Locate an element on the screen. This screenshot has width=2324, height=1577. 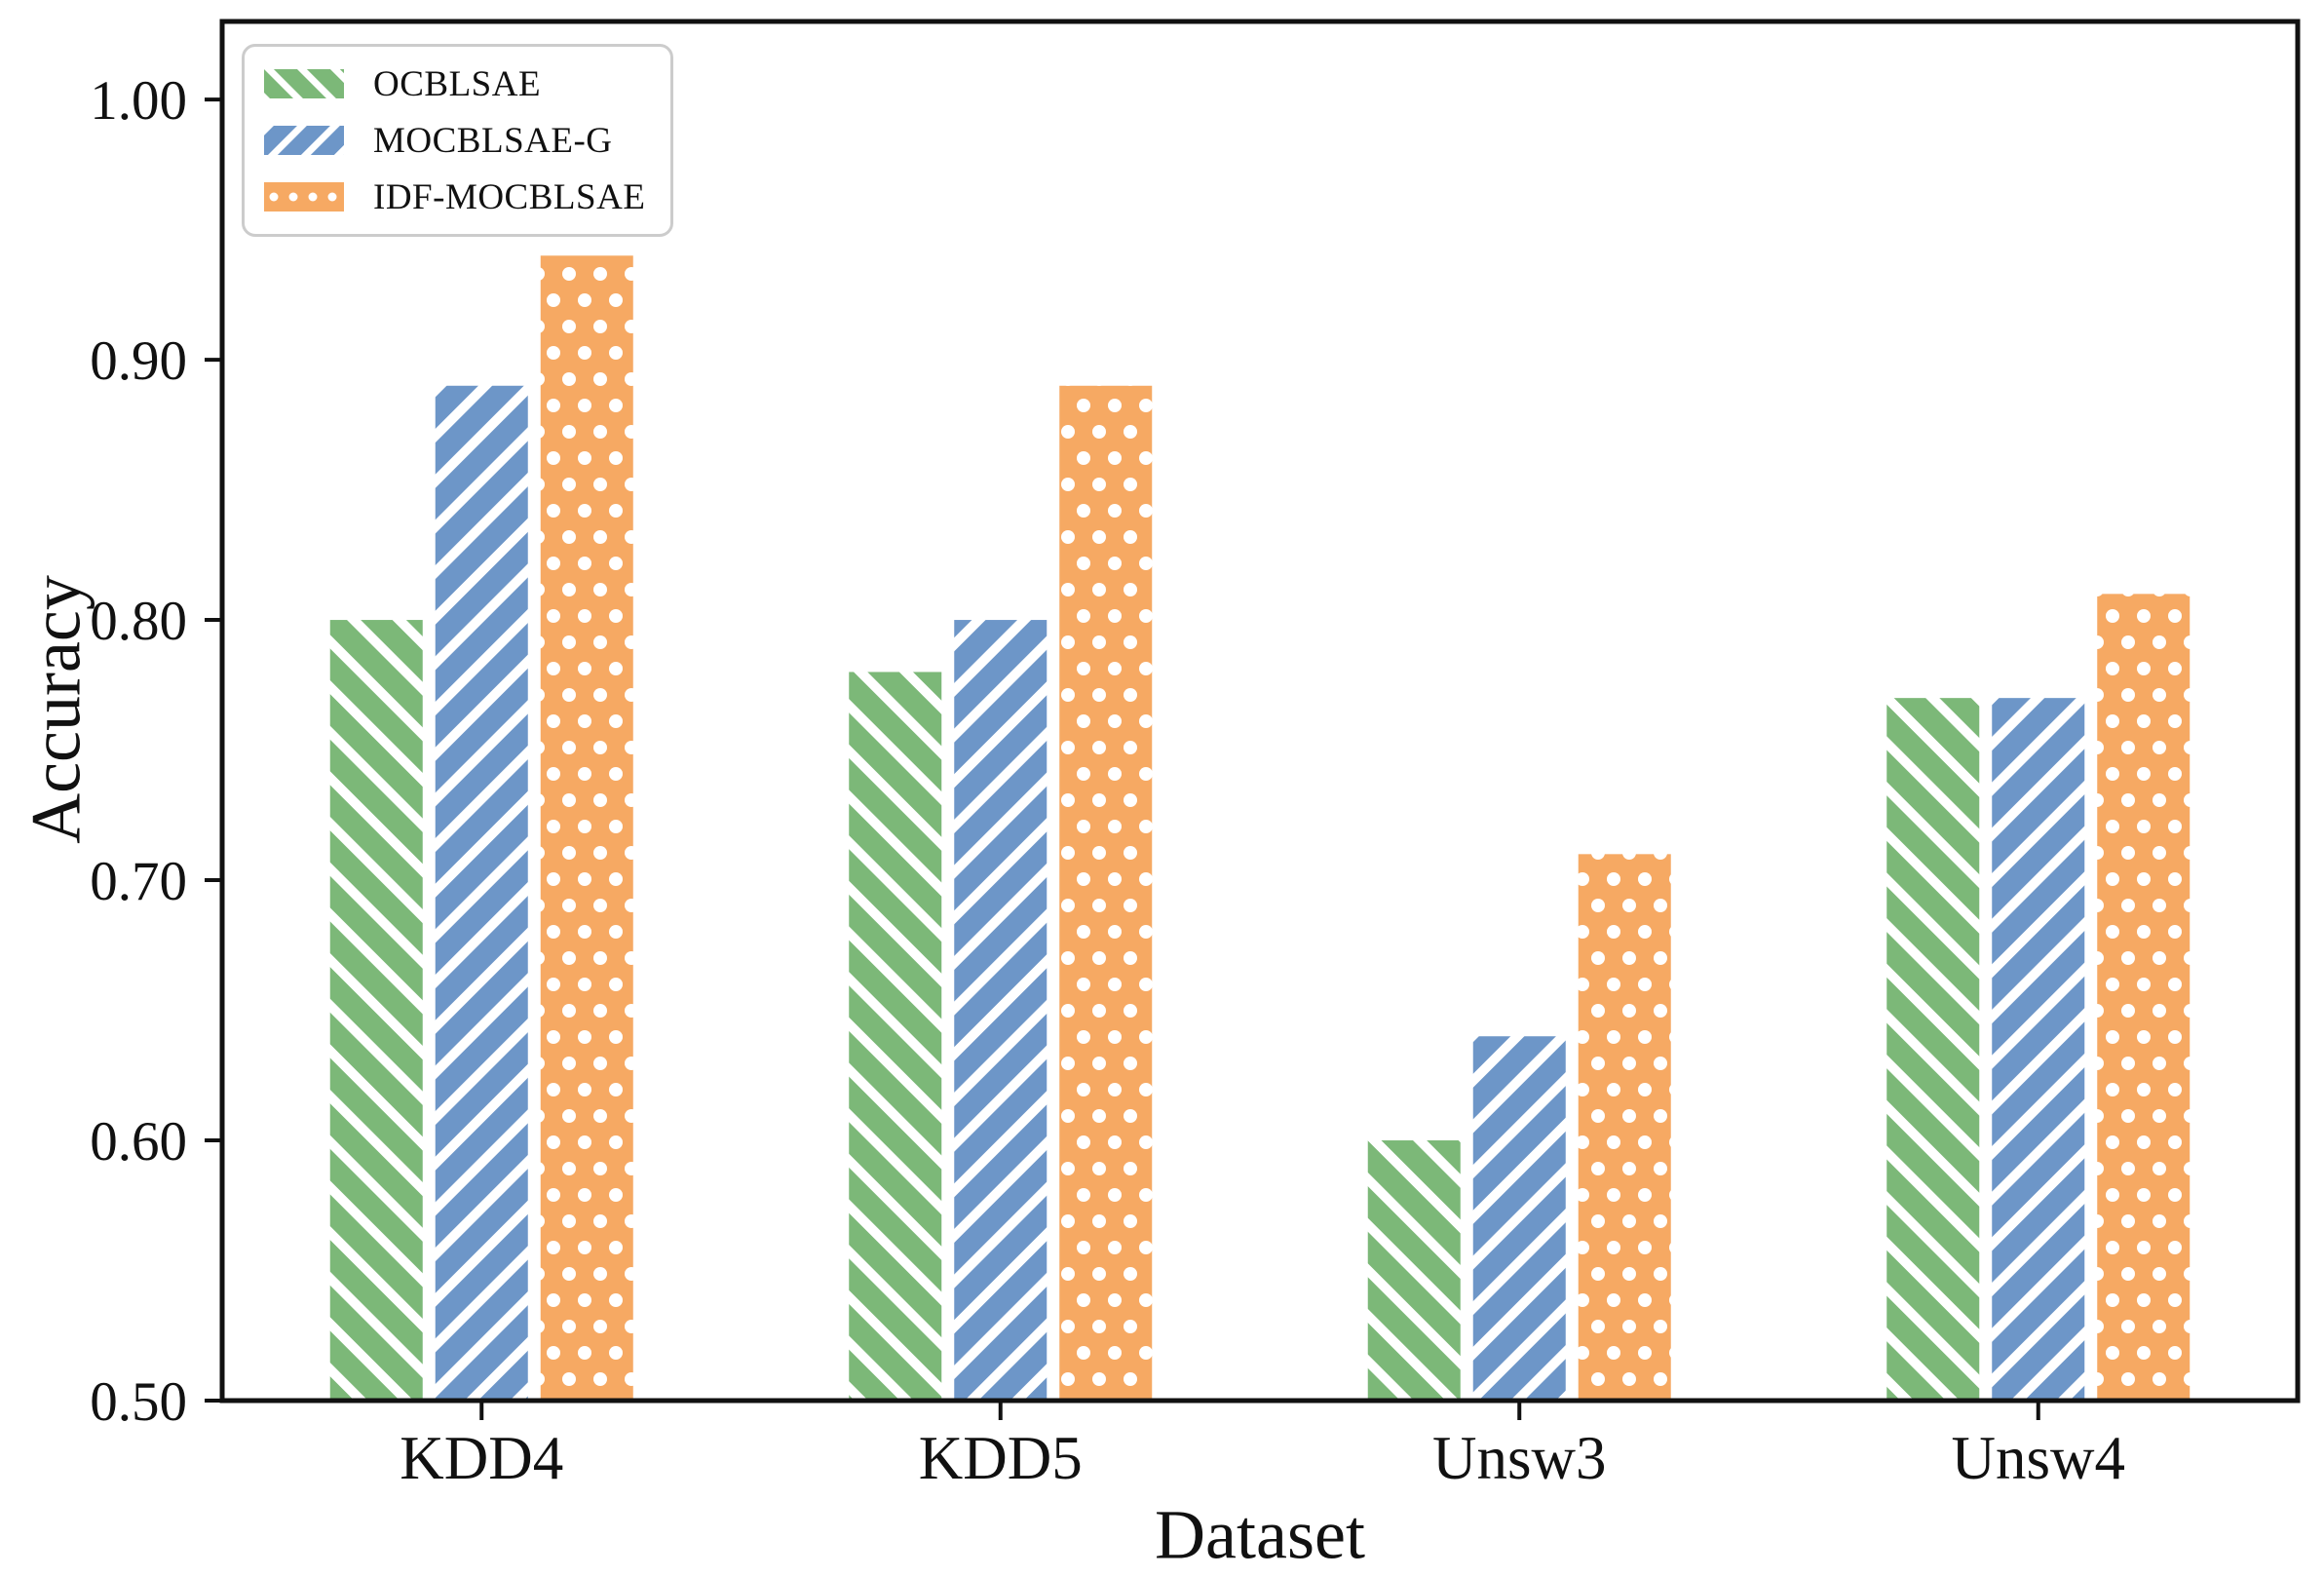
bar-KDD4-OCBLSAE is located at coordinates (376, 1010).